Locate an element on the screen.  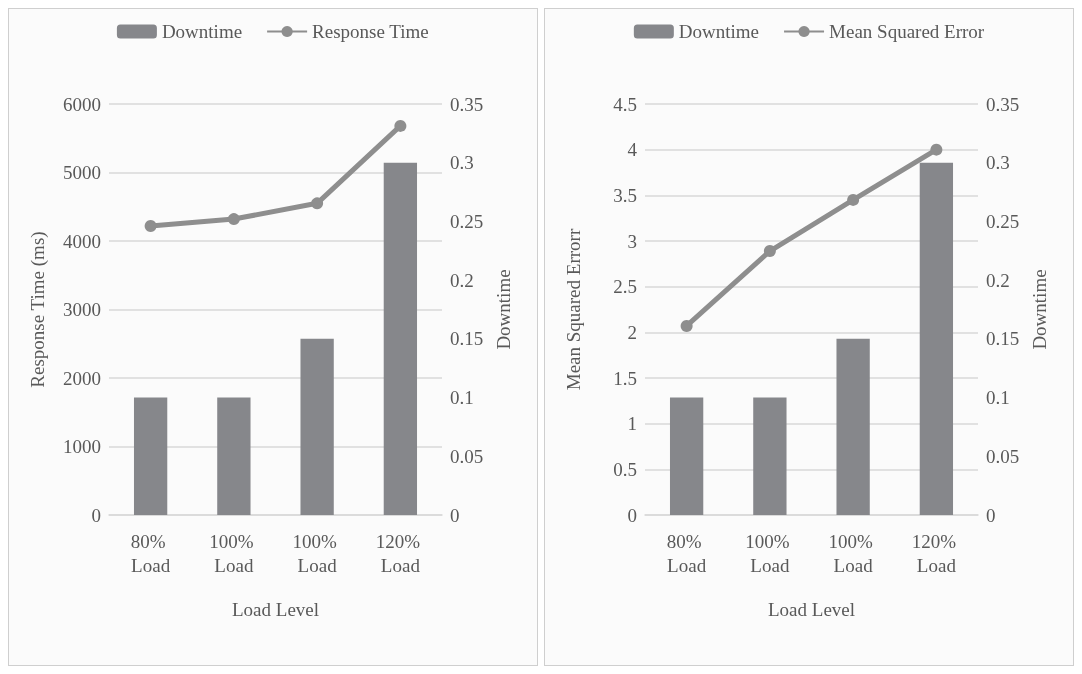
y-tick-label: 2.5 is located at coordinates (625, 287).